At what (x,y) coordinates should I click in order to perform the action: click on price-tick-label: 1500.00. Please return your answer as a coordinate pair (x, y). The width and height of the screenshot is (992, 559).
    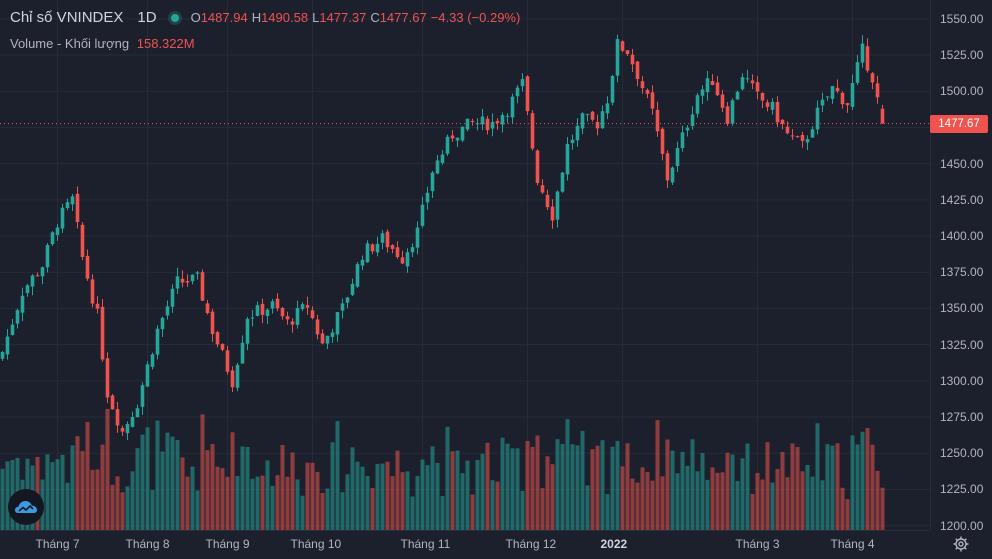
    Looking at the image, I should click on (962, 91).